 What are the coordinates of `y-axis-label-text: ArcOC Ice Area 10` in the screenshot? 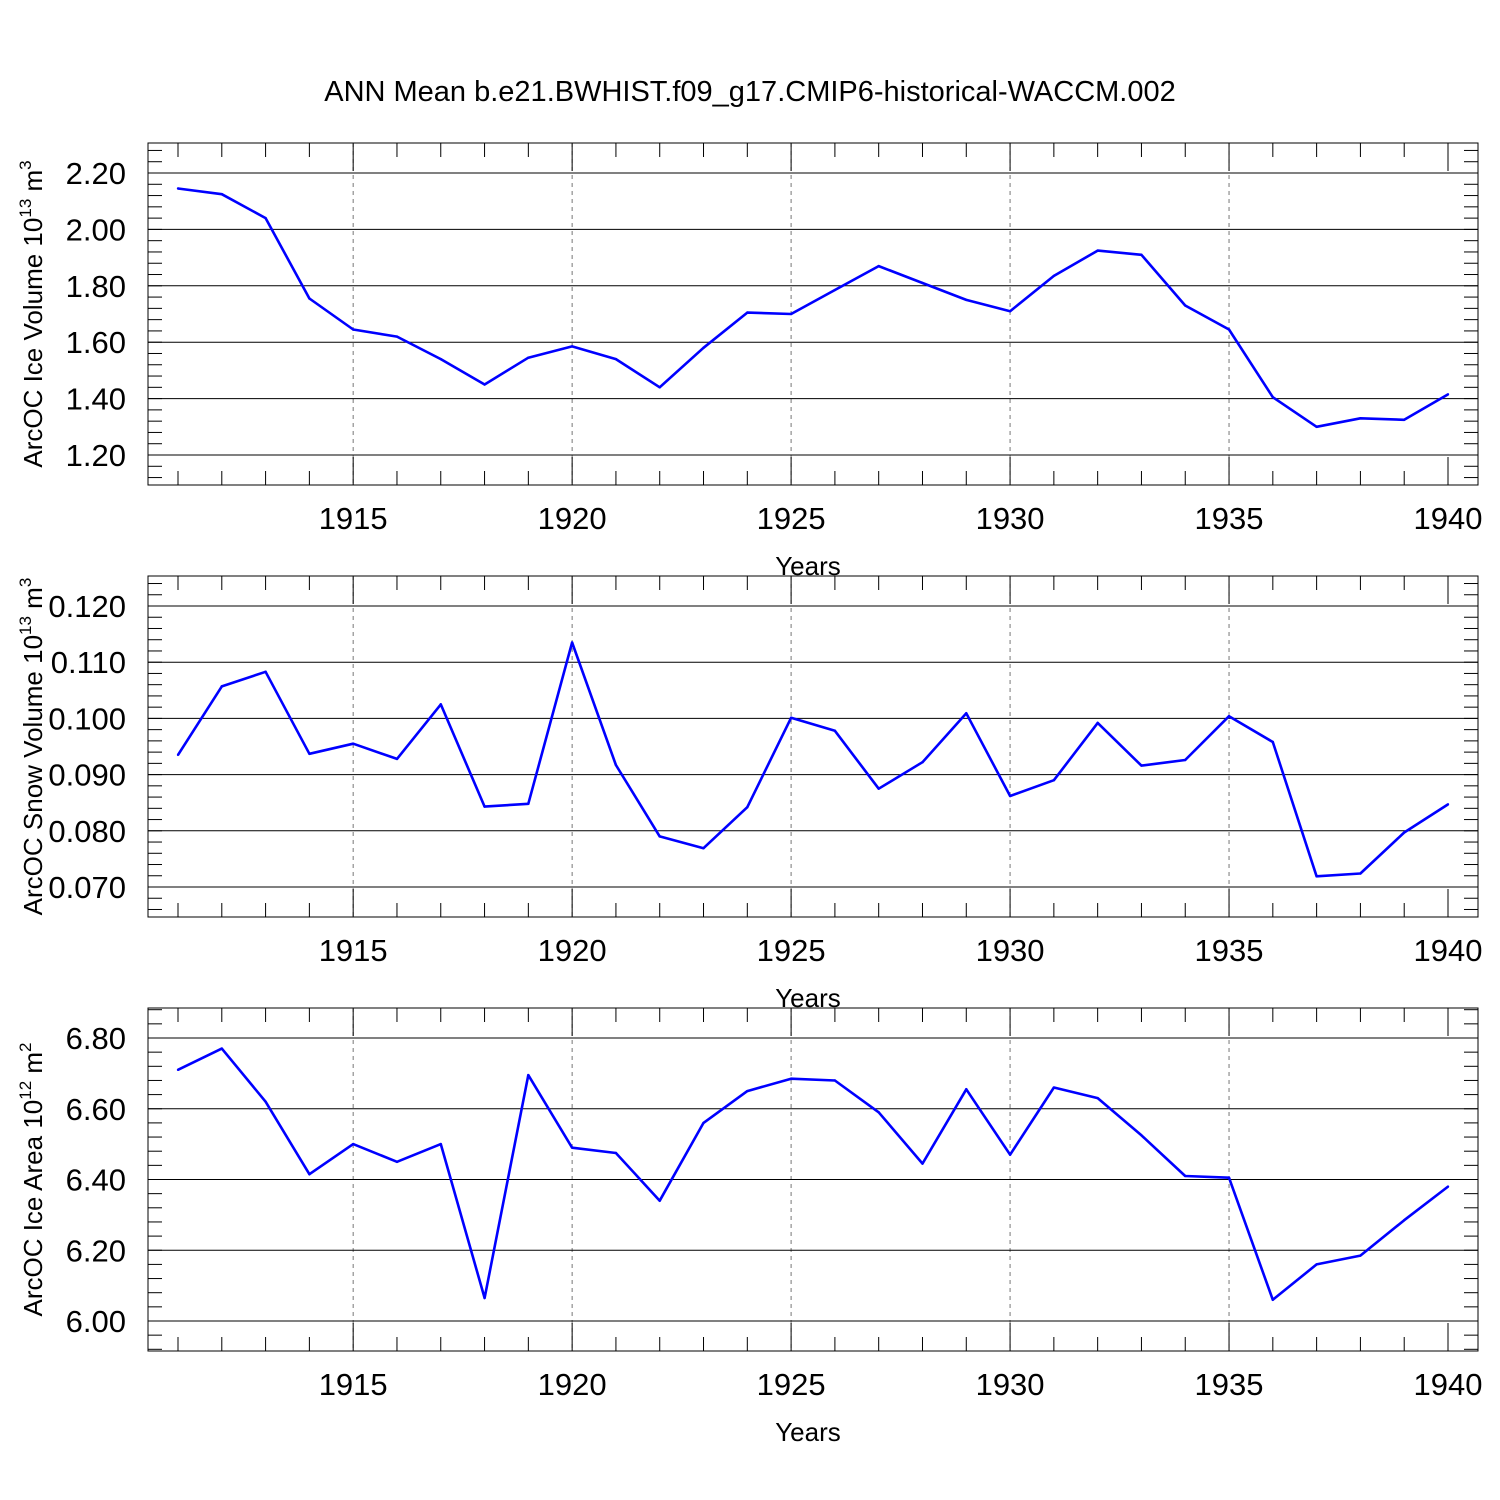 It's located at (33, 1208).